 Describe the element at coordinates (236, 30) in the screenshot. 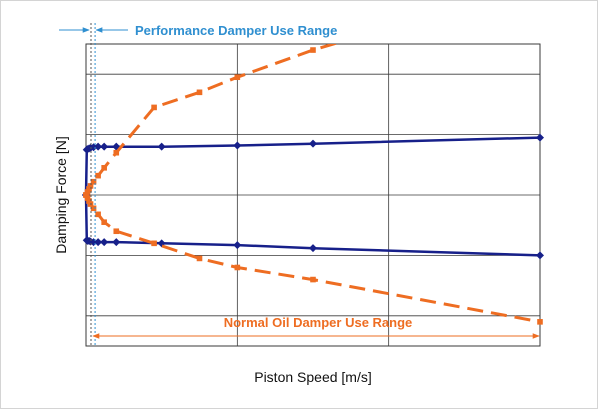

I see `performance-range-label: Performance Damper Use Range` at that location.